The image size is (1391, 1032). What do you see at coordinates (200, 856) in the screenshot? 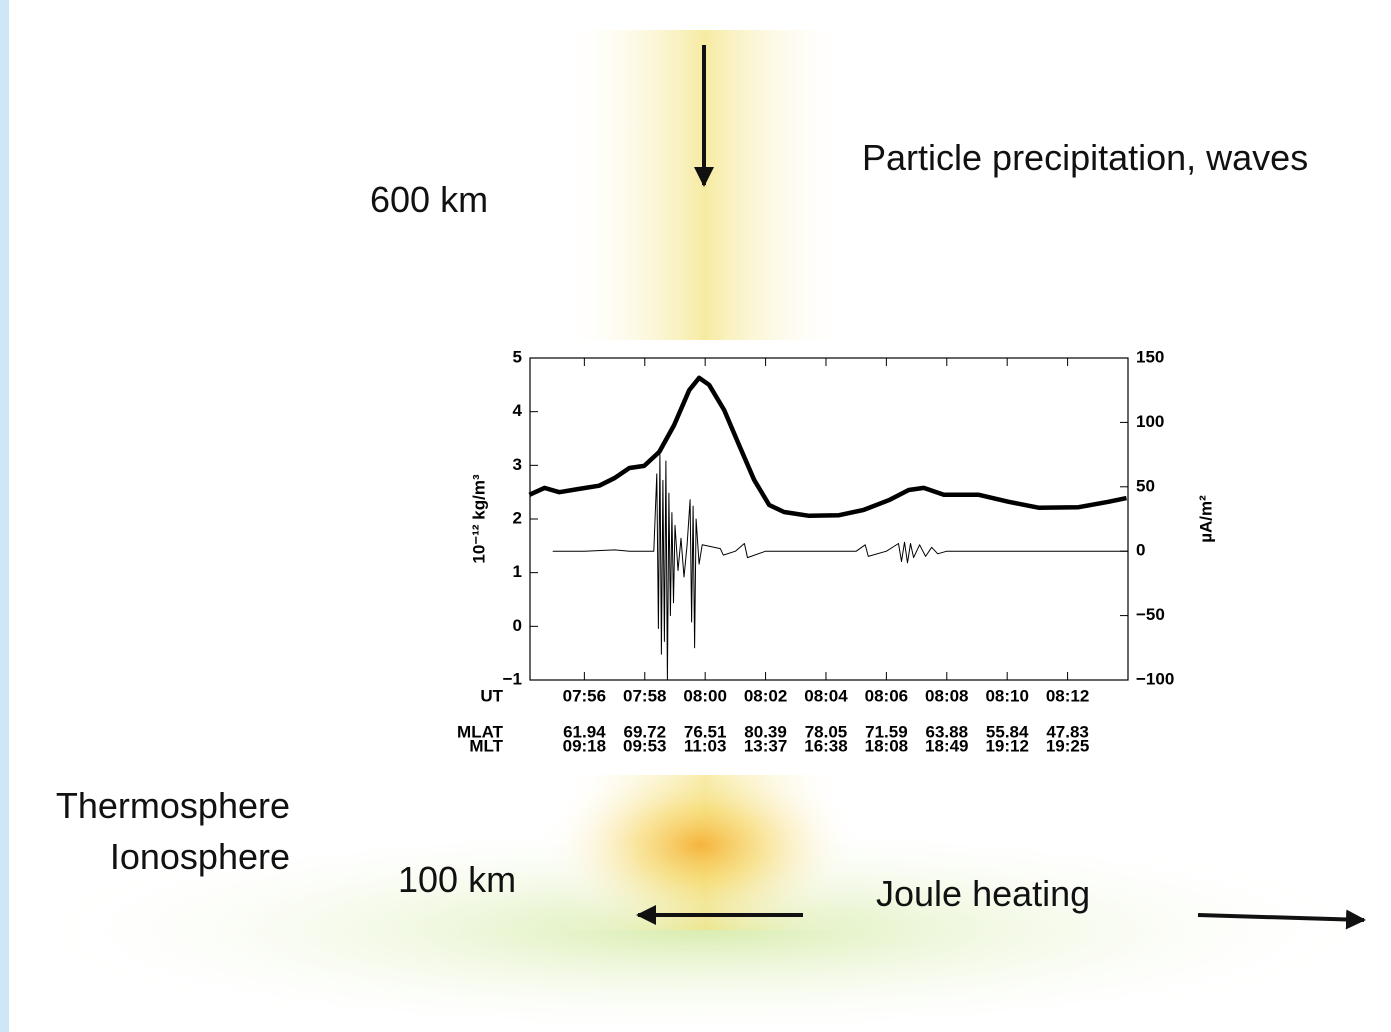
I see `region-label: Ionosphere` at bounding box center [200, 856].